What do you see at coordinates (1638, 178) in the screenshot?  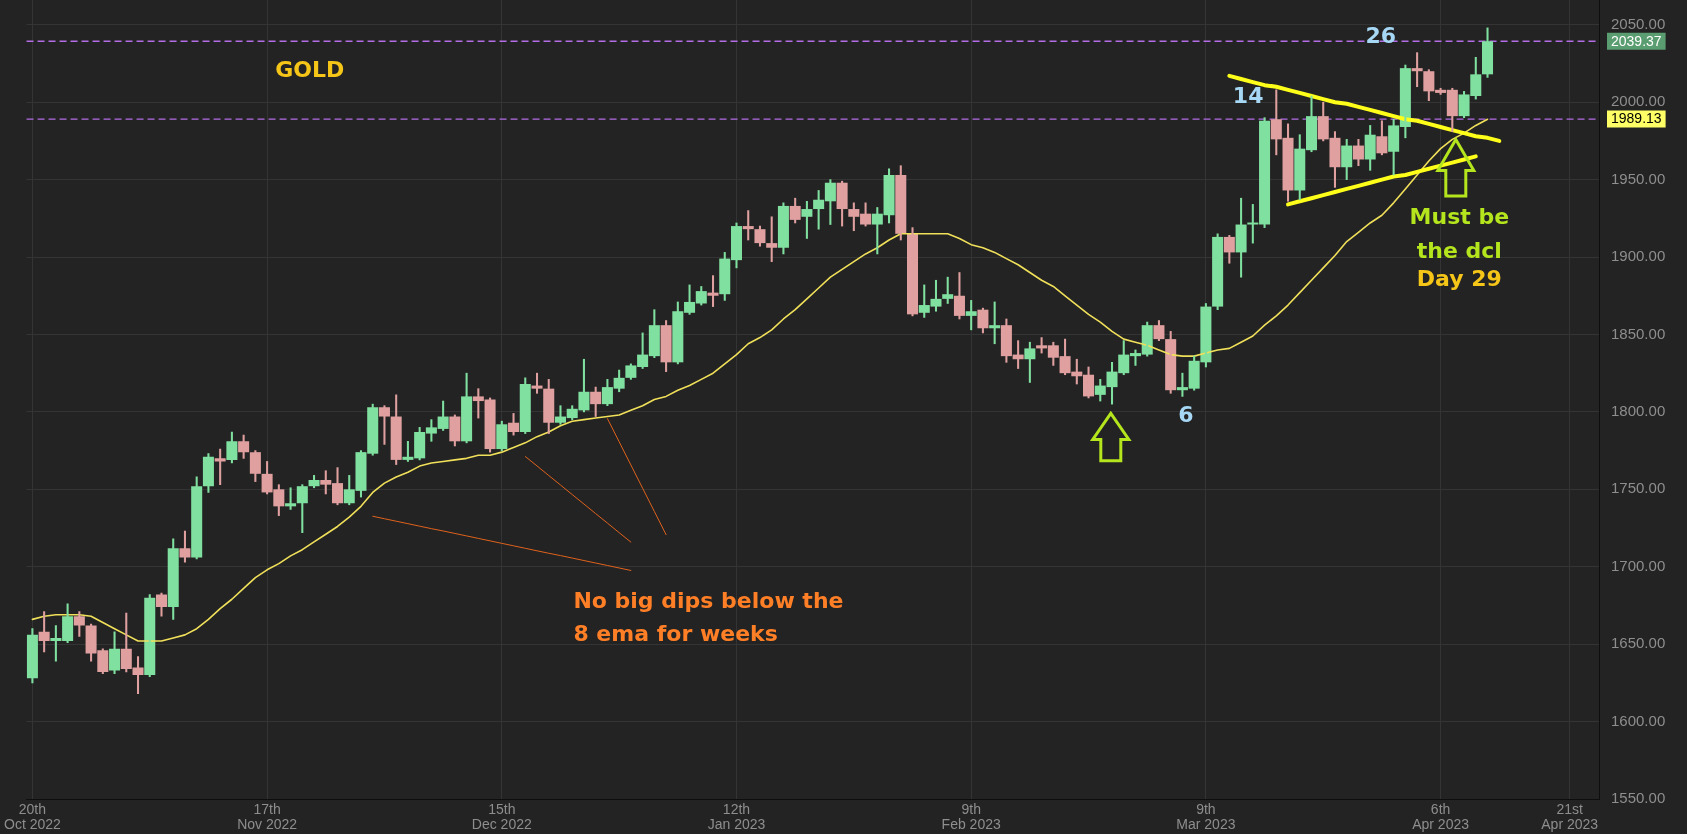 I see `y-tick-label: 1950.00` at bounding box center [1638, 178].